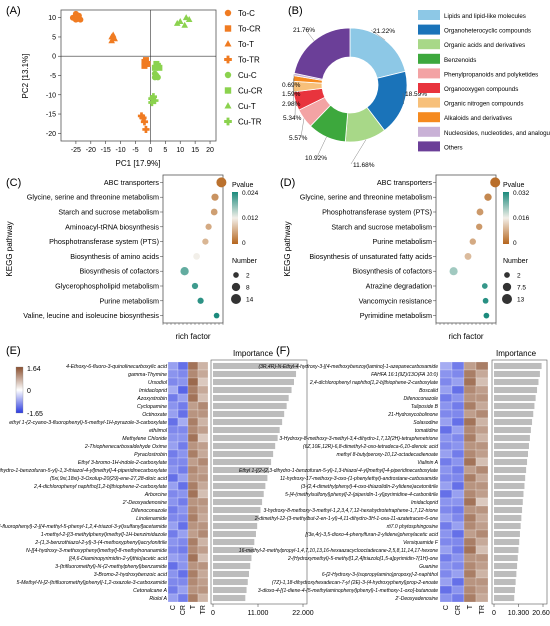 This screenshot has width=550, height=626. What do you see at coordinates (228, 60) in the screenshot?
I see `panel-a-legend-marker` at bounding box center [228, 60].